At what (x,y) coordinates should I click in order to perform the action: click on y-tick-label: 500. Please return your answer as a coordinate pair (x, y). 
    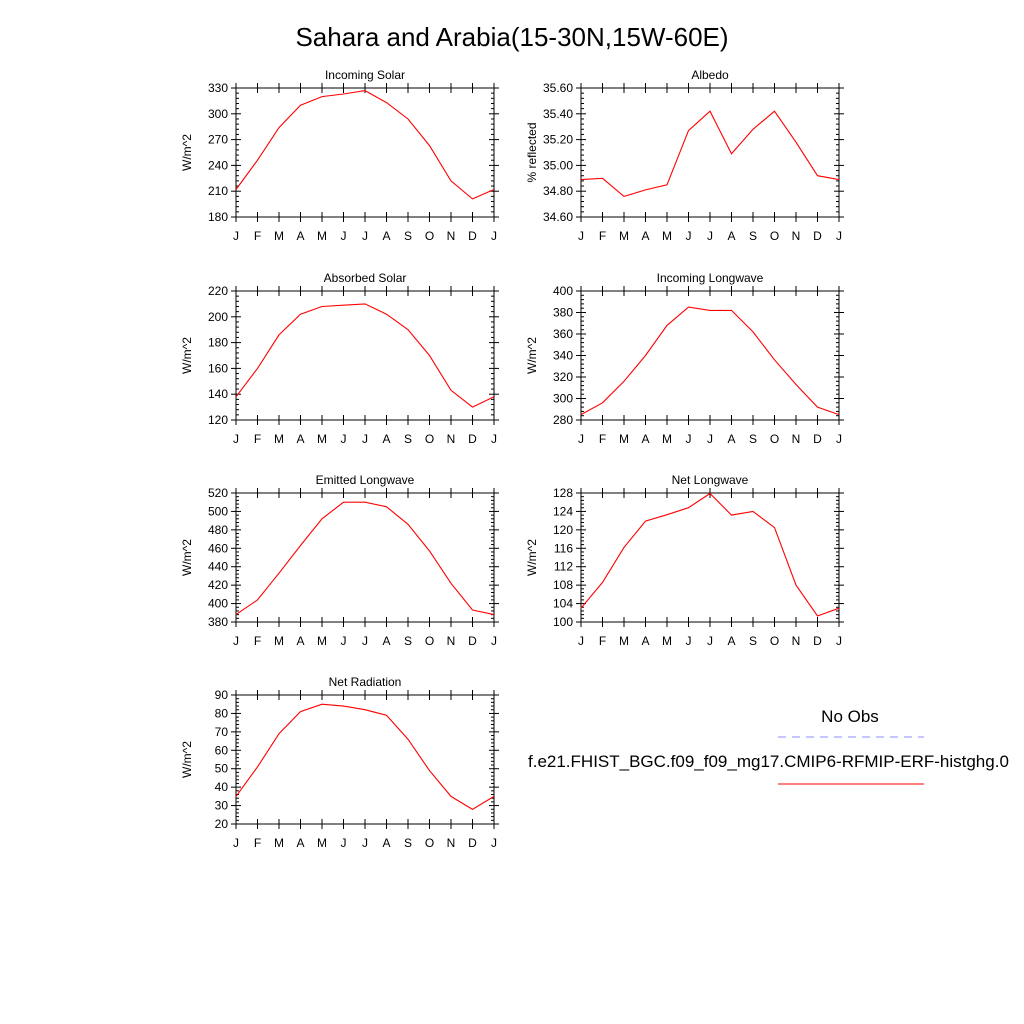
    Looking at the image, I should click on (218, 511).